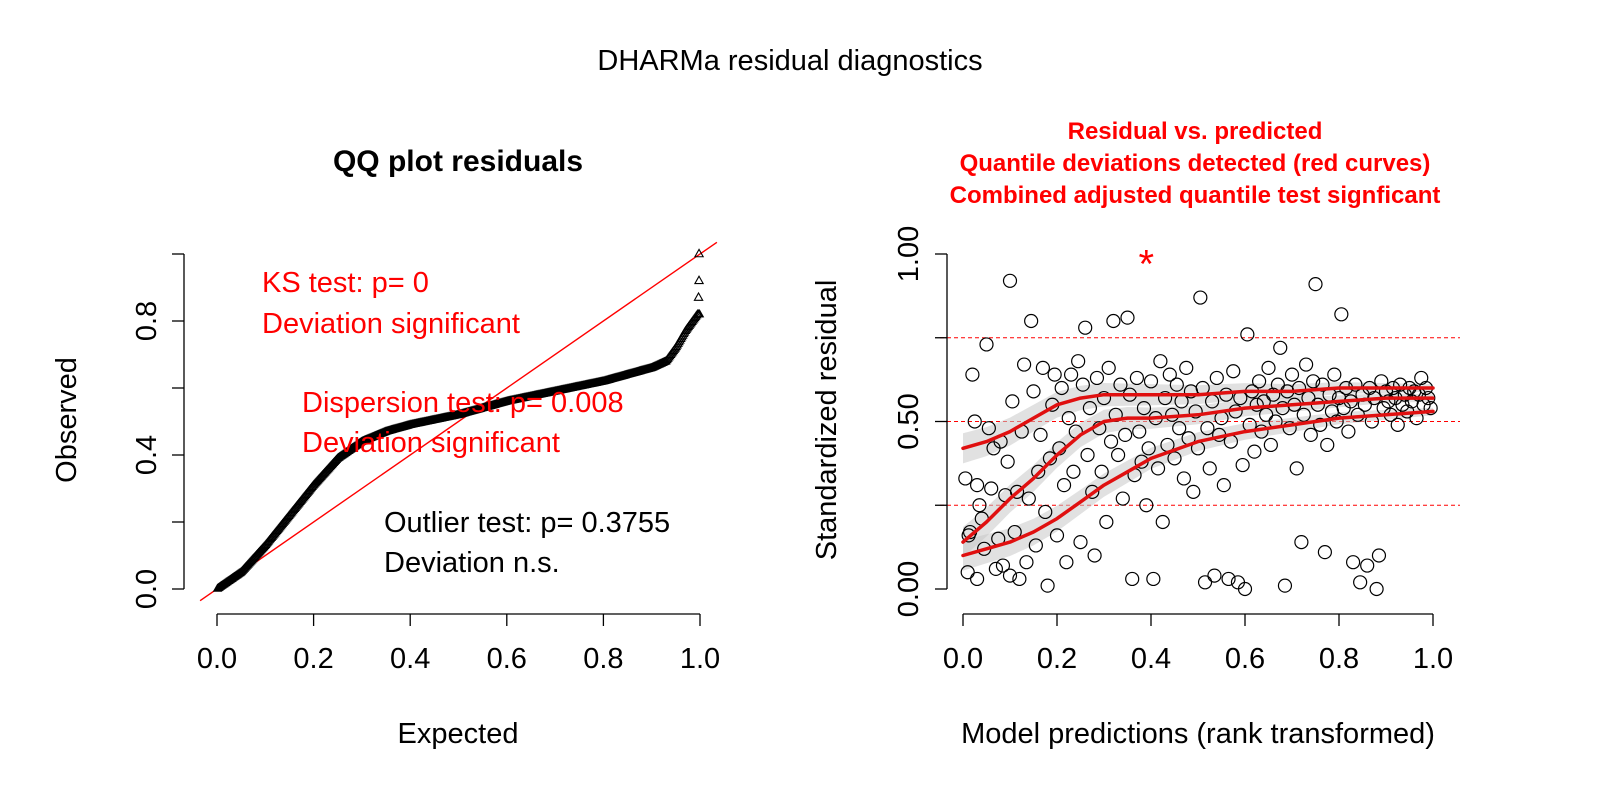 The width and height of the screenshot is (1600, 800). What do you see at coordinates (391, 324) in the screenshot?
I see `ks-deviation-text: Deviation significant` at bounding box center [391, 324].